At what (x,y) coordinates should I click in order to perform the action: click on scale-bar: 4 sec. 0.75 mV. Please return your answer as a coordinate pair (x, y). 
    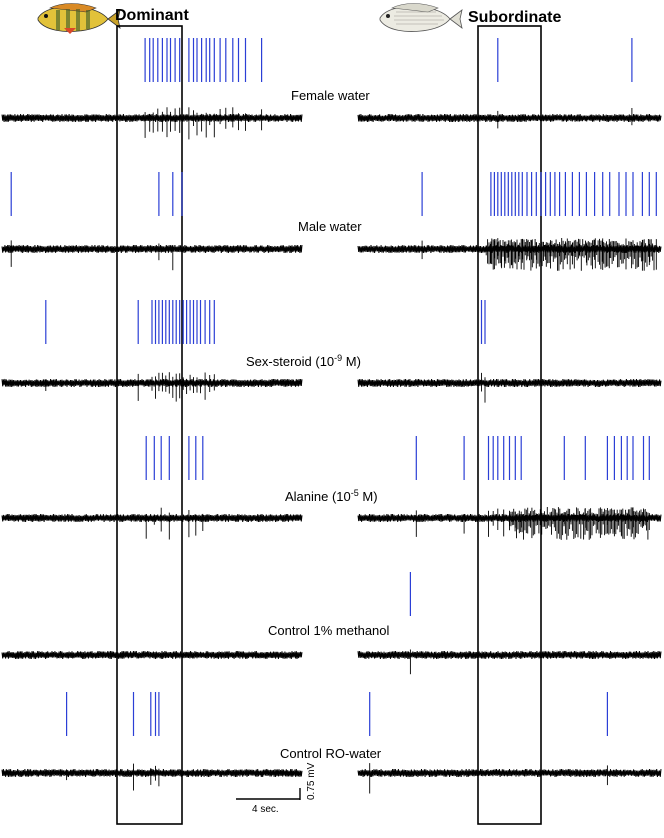
    Looking at the image, I should click on (276, 788).